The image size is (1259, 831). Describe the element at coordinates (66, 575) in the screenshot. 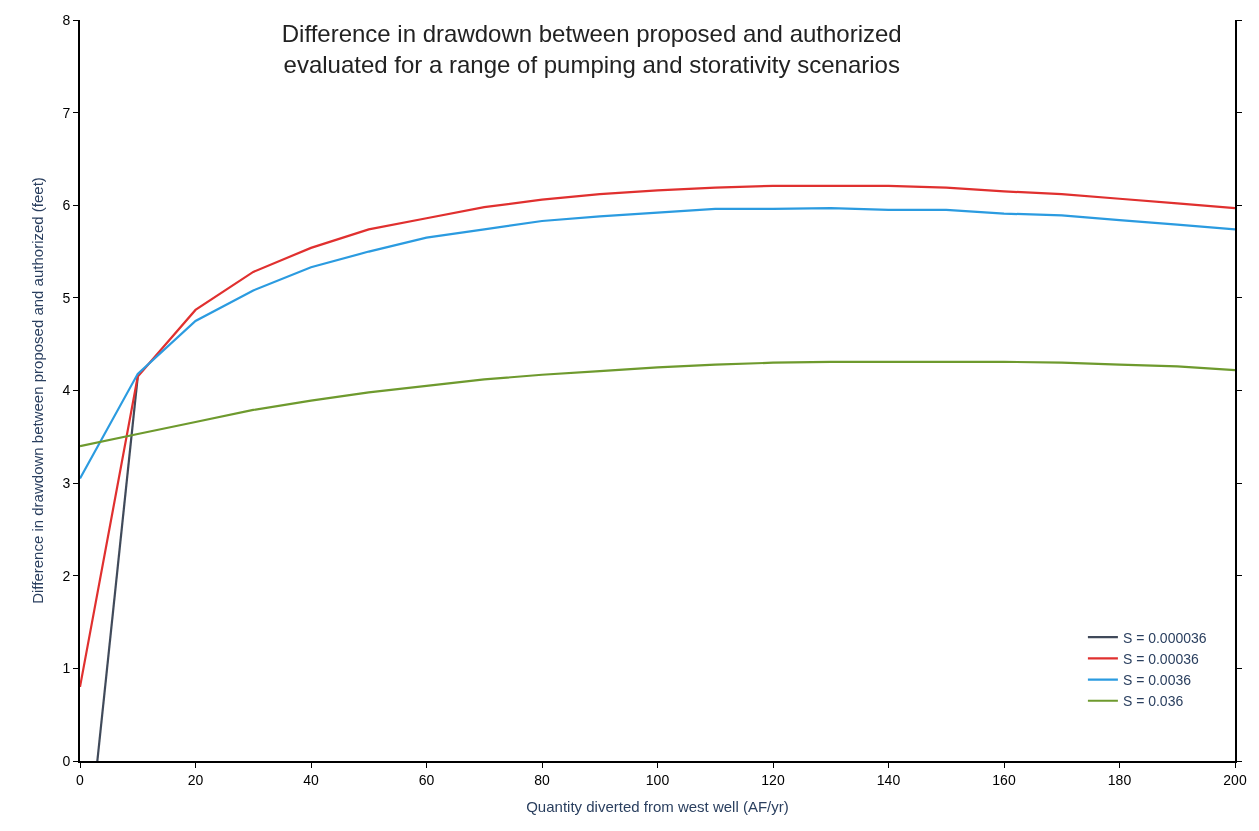

I see `y-tick-label: 2` at that location.